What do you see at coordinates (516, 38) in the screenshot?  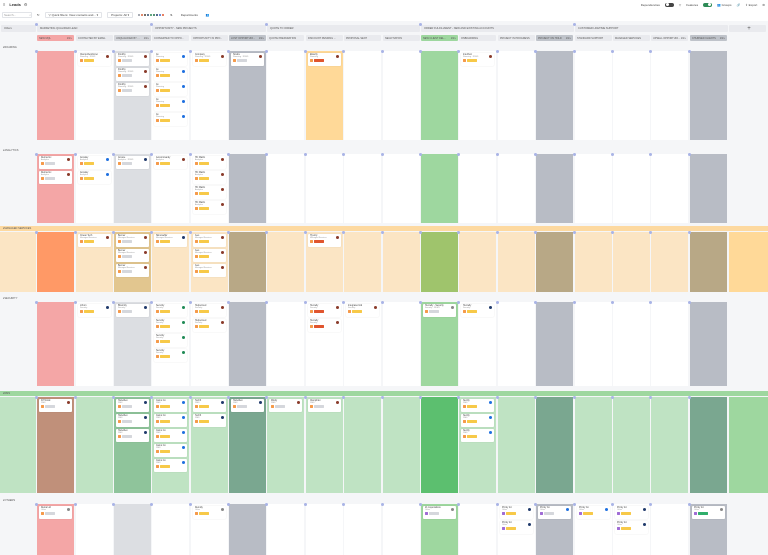 I see `stage-column-header: PROJECT IN PROGRESS` at bounding box center [516, 38].